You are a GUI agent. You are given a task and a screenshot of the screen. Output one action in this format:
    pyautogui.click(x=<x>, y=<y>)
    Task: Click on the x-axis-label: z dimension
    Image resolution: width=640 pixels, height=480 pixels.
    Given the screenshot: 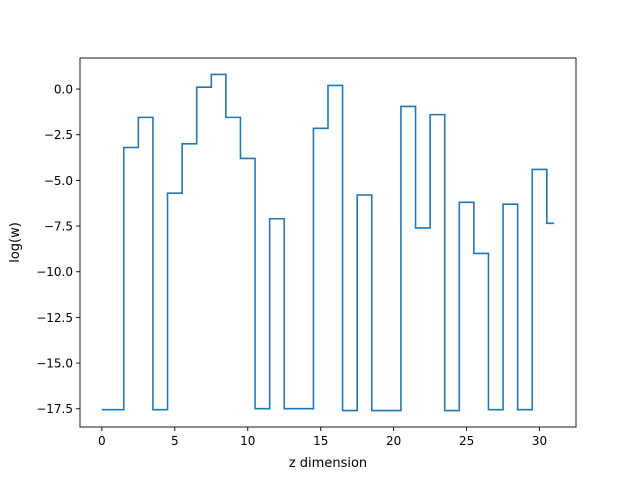 What is the action you would take?
    pyautogui.click(x=328, y=463)
    